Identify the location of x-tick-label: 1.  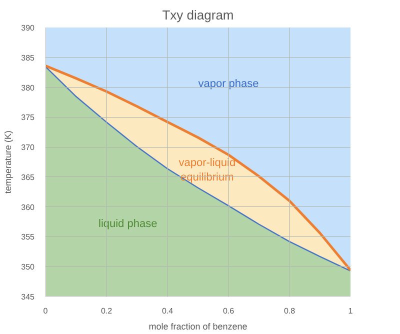
(351, 311).